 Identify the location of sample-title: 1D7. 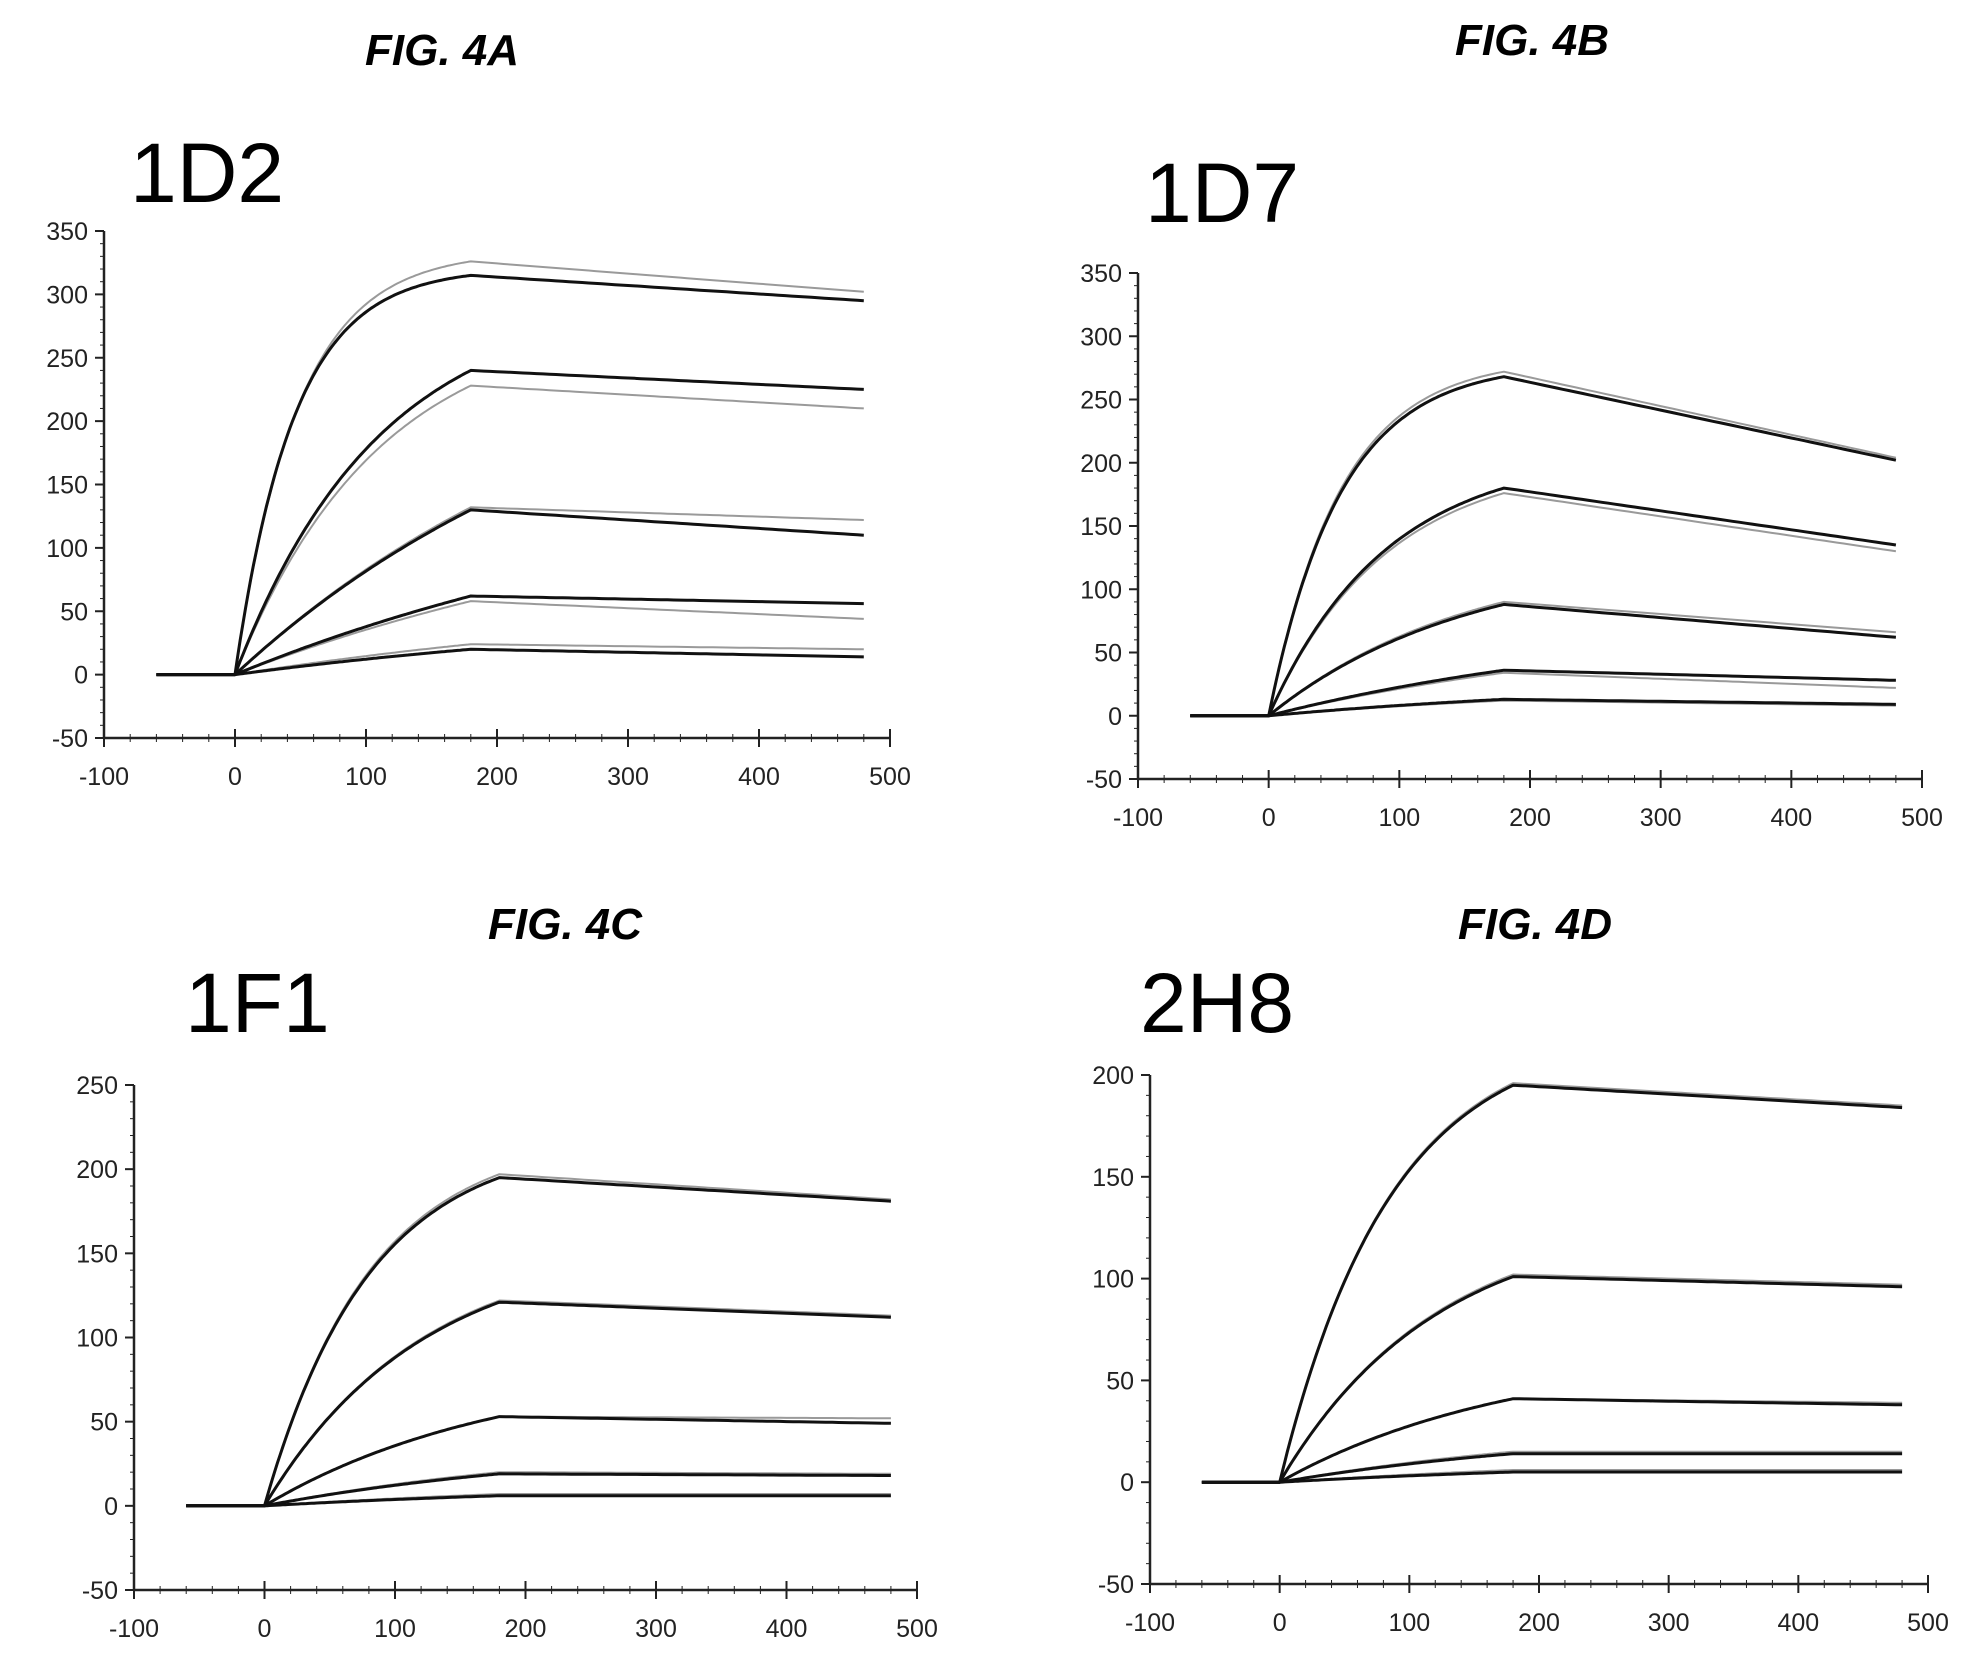
(1222, 193).